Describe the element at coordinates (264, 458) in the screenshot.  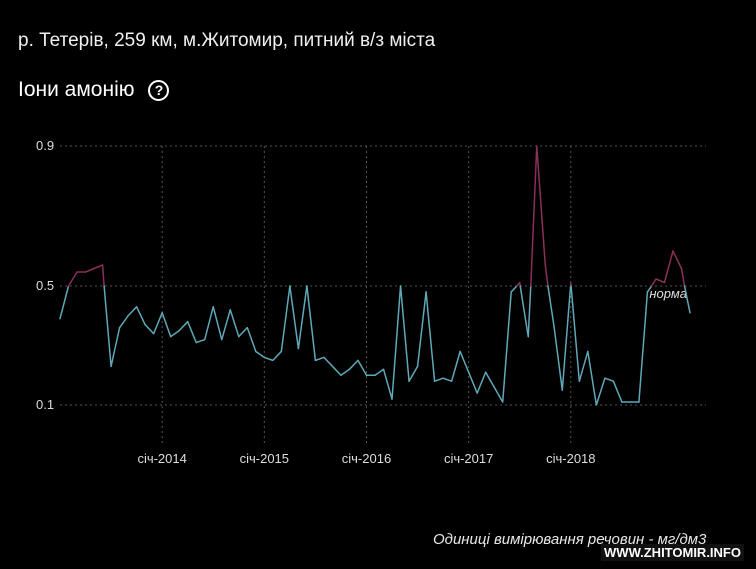
I see `x-tick-label: січ-2015` at that location.